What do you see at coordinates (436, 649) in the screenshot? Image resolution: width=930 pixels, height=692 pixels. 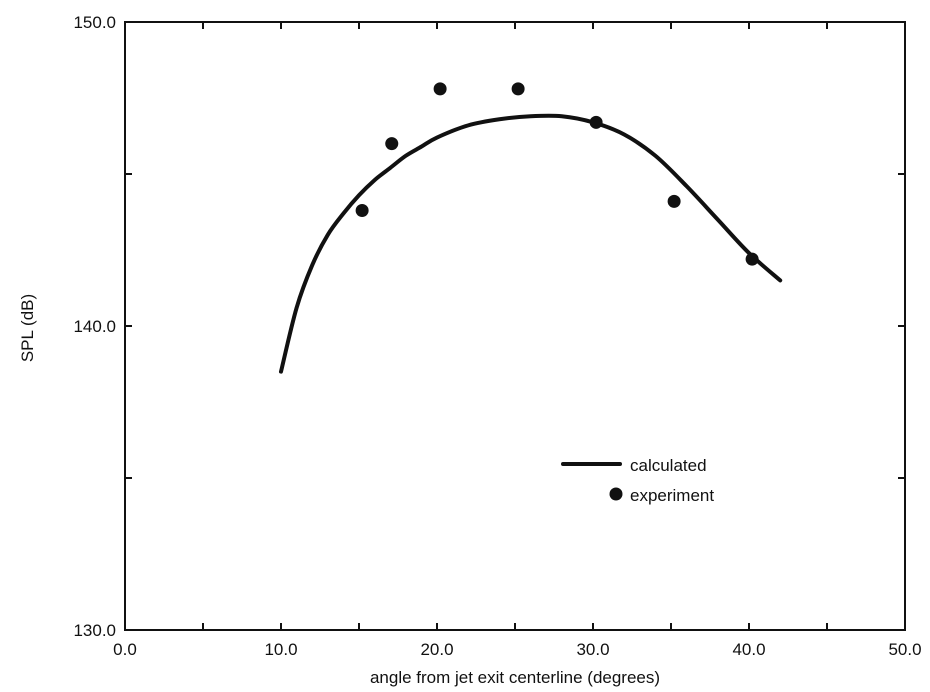 I see `x-tick-label: 20.0` at bounding box center [436, 649].